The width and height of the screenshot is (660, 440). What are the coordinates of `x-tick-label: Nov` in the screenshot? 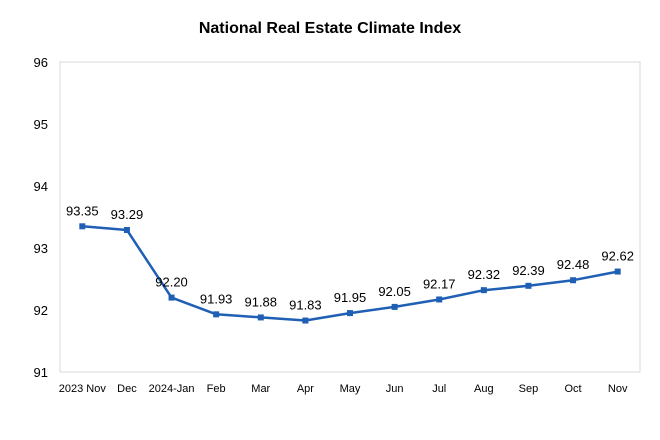 It's located at (618, 389).